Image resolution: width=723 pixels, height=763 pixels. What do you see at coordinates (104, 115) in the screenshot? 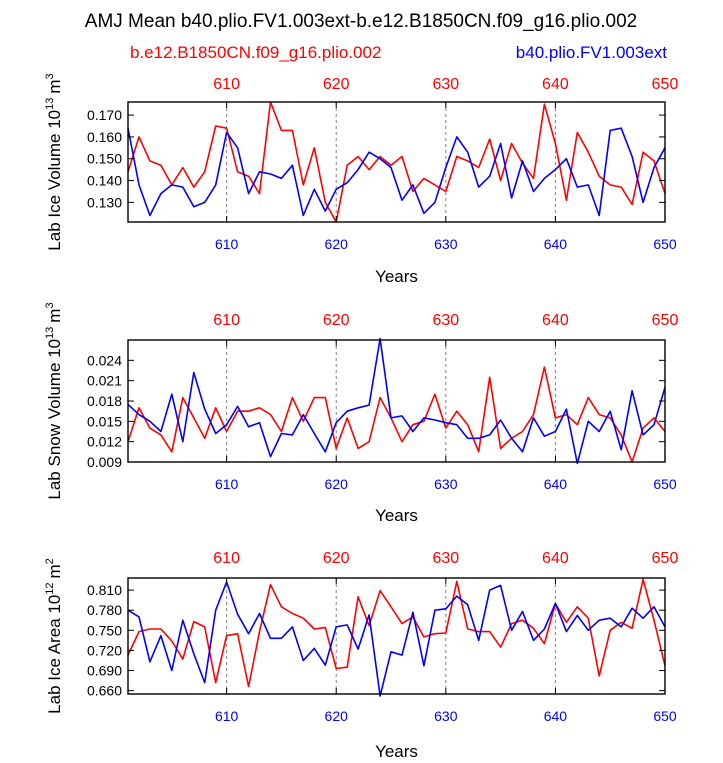
I see `y-tick-label: 0.170` at bounding box center [104, 115].